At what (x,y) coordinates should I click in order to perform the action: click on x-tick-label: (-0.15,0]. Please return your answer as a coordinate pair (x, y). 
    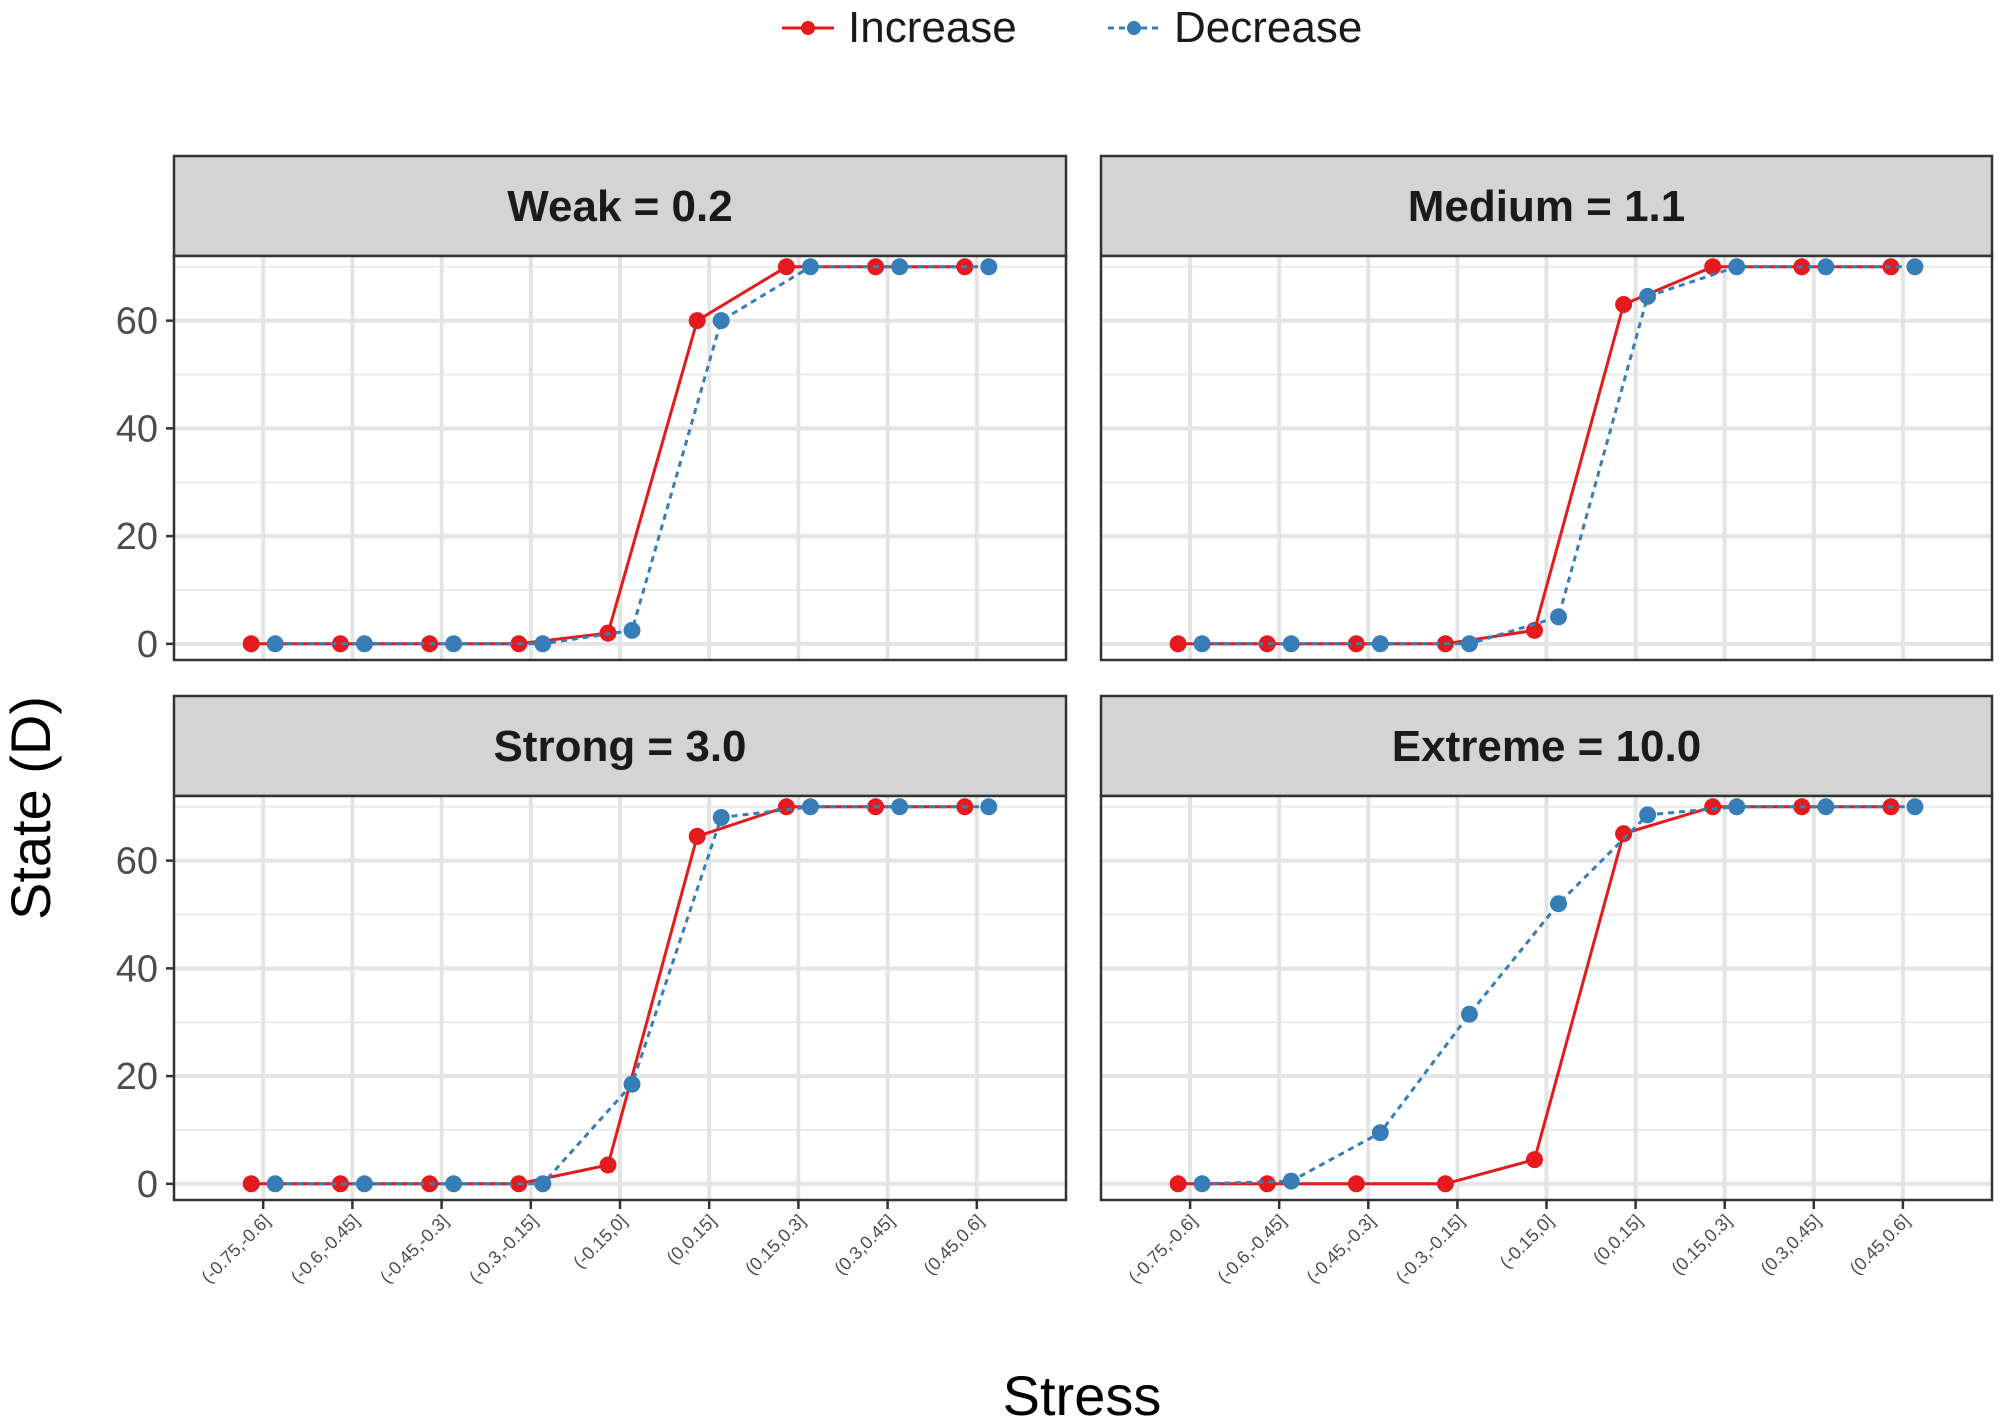
    Looking at the image, I should click on (600, 1242).